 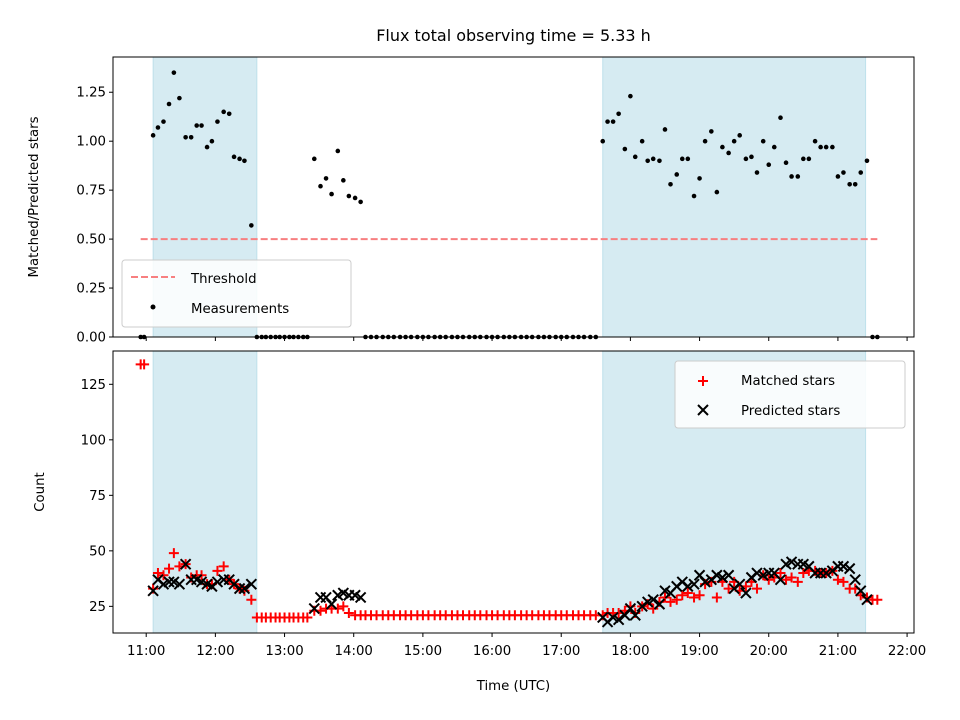 I want to click on chart-title: Flux total observing time = 5.33 h, so click(x=513, y=35).